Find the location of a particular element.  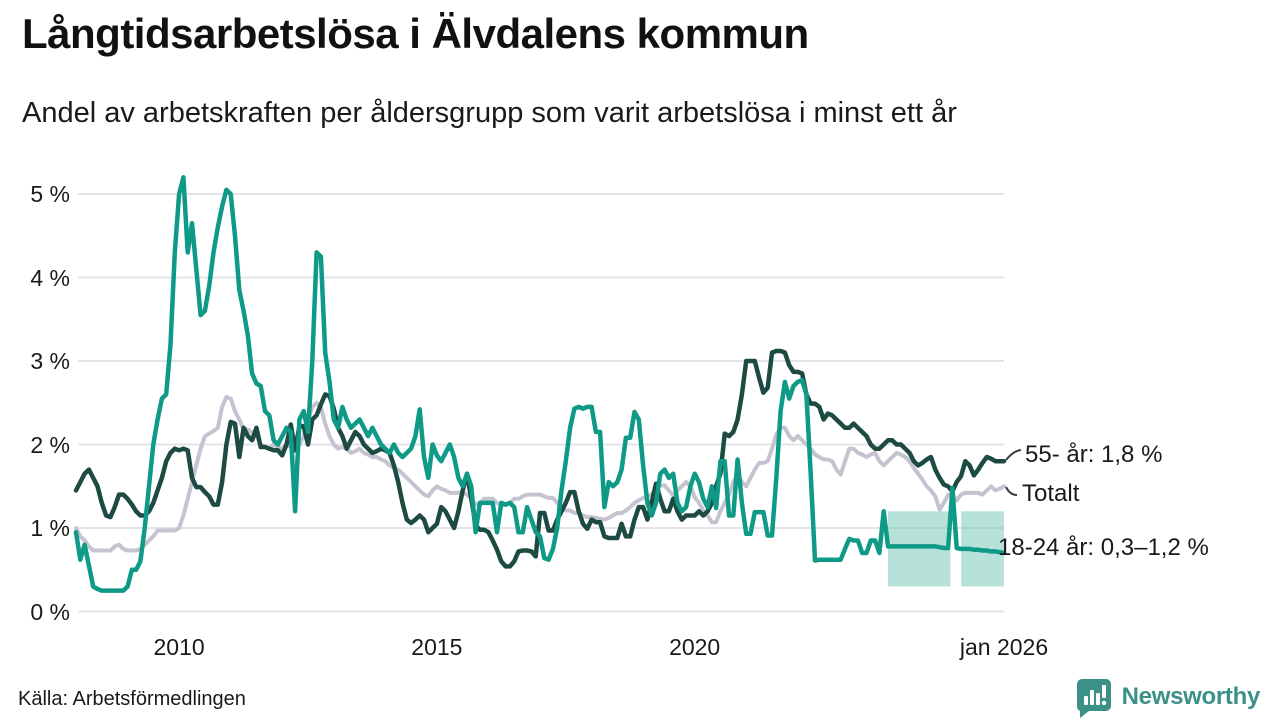

source-note: Källa: Arbetsförmedlingen is located at coordinates (132, 699).